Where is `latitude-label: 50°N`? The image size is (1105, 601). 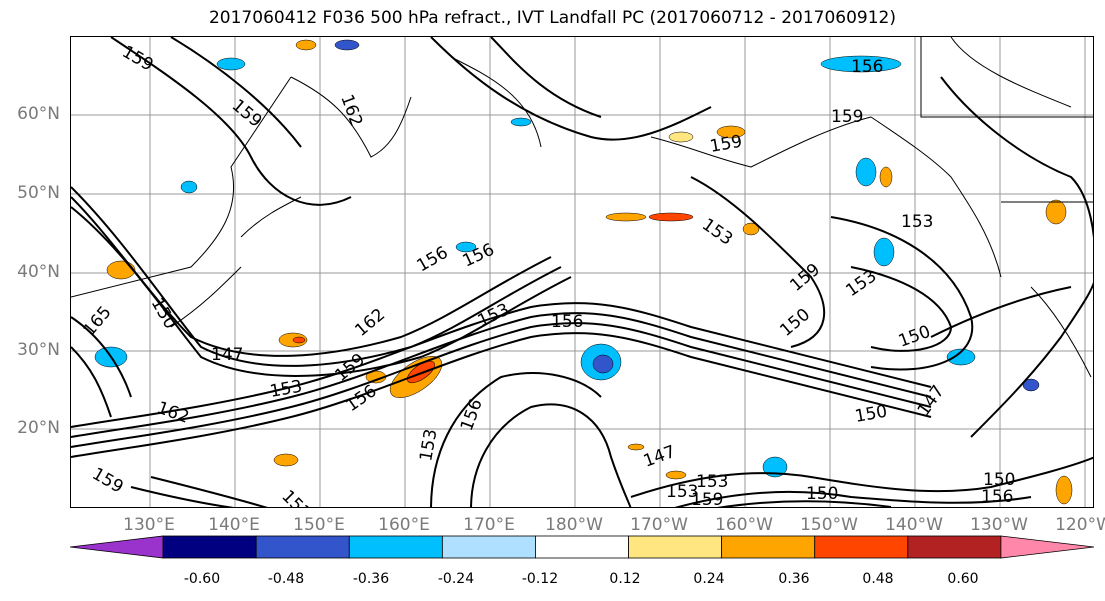 latitude-label: 50°N is located at coordinates (38, 193).